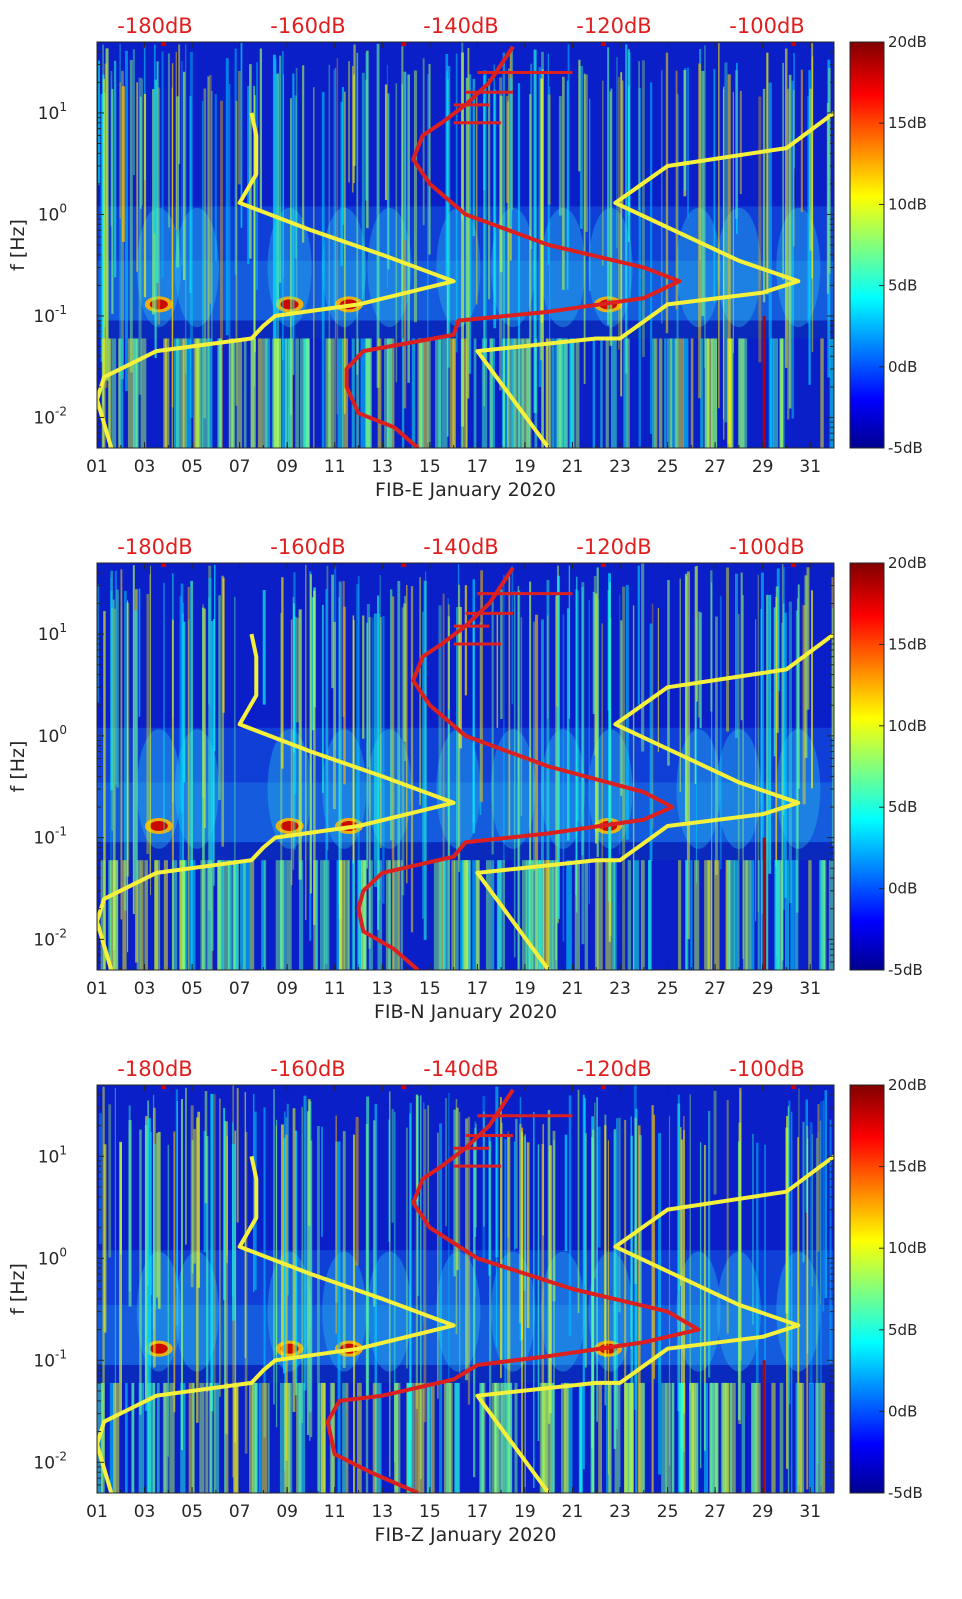 Image resolution: width=962 pixels, height=1599 pixels. What do you see at coordinates (513, 246) in the screenshot?
I see `median-PSD-curve` at bounding box center [513, 246].